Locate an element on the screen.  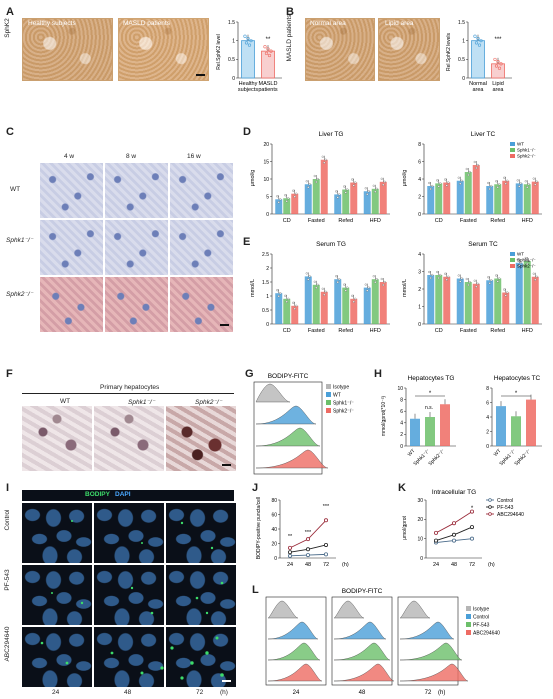
label-f-sphk1: Sphk1⁻/⁻ is located at coordinates (142, 402).